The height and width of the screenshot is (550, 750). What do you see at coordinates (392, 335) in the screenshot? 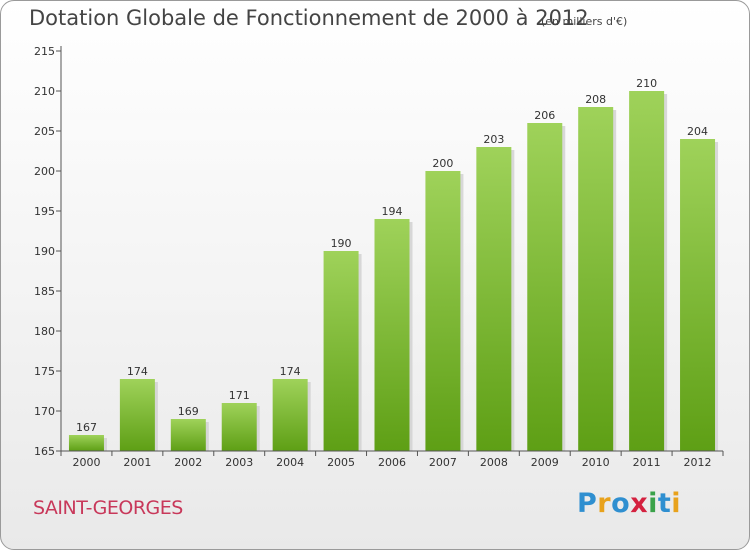
I see `bar-2006` at bounding box center [392, 335].